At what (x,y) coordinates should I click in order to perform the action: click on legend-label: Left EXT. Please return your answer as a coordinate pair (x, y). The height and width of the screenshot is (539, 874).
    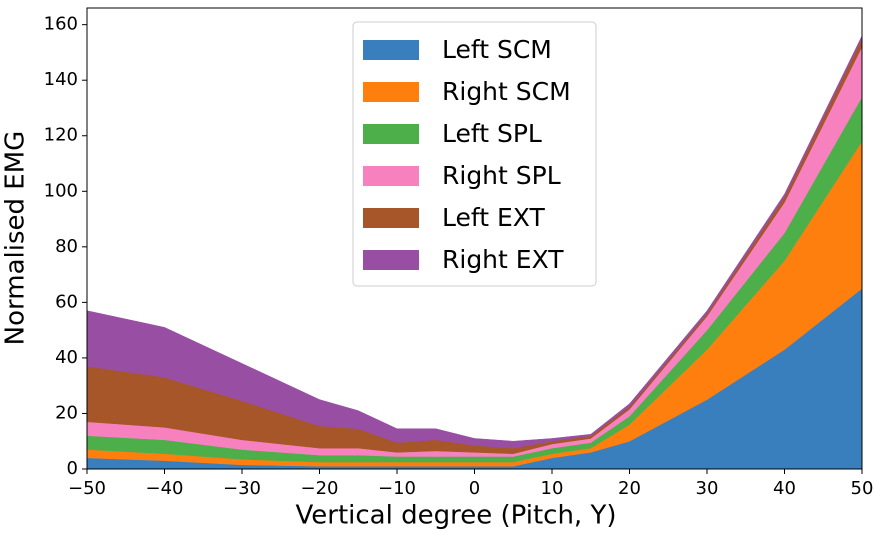
    Looking at the image, I should click on (493, 217).